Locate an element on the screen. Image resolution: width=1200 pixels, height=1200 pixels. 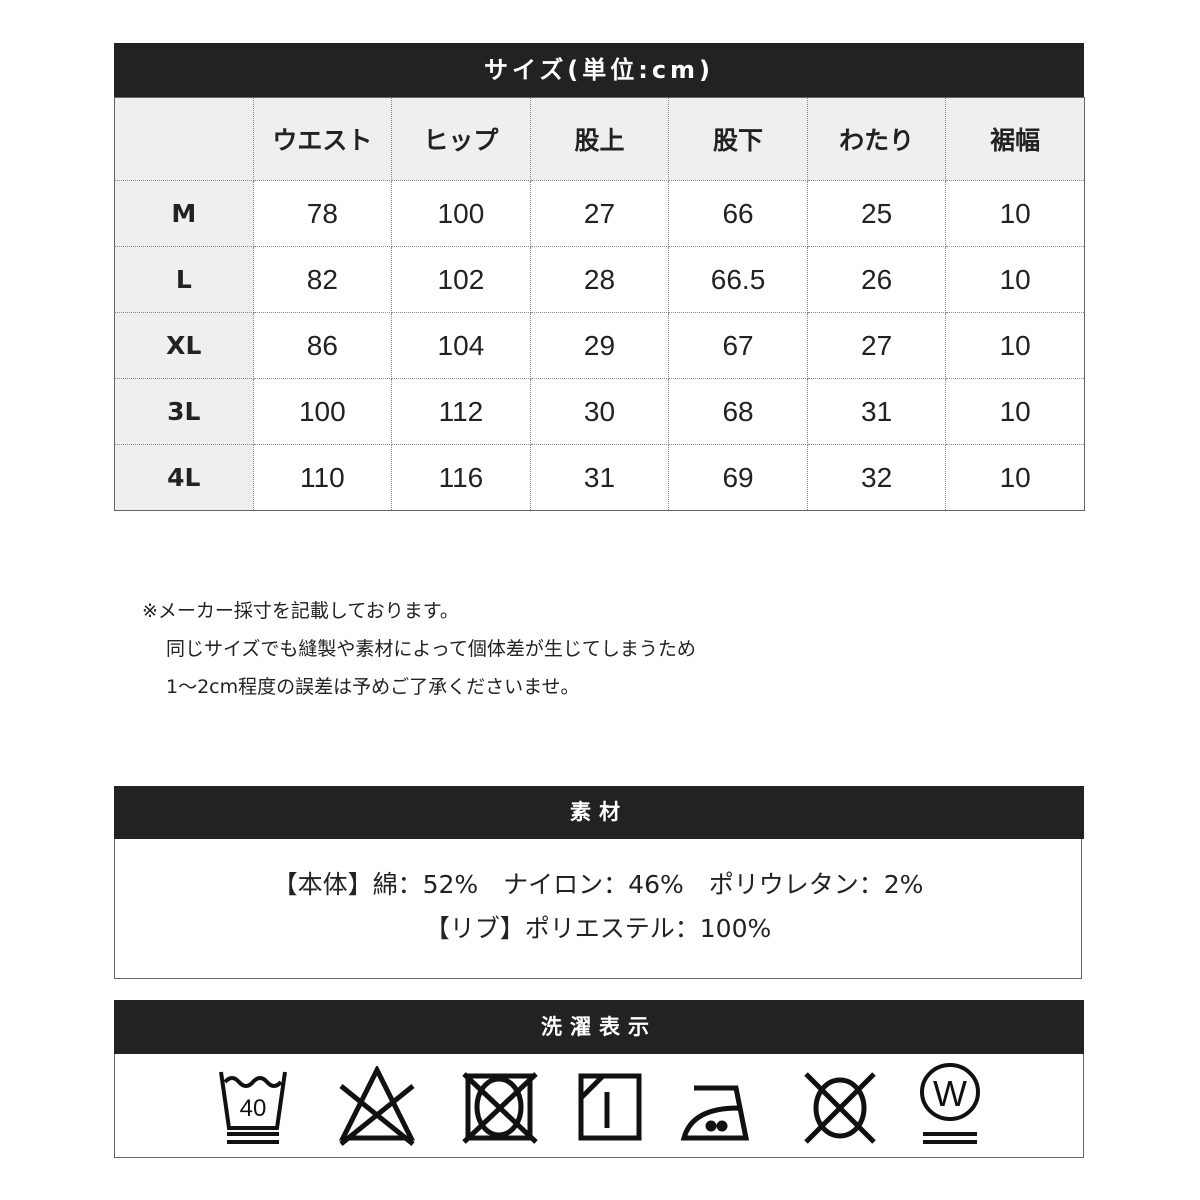
table-row: XL 86 104 29 67 27 10 is located at coordinates (599, 345).